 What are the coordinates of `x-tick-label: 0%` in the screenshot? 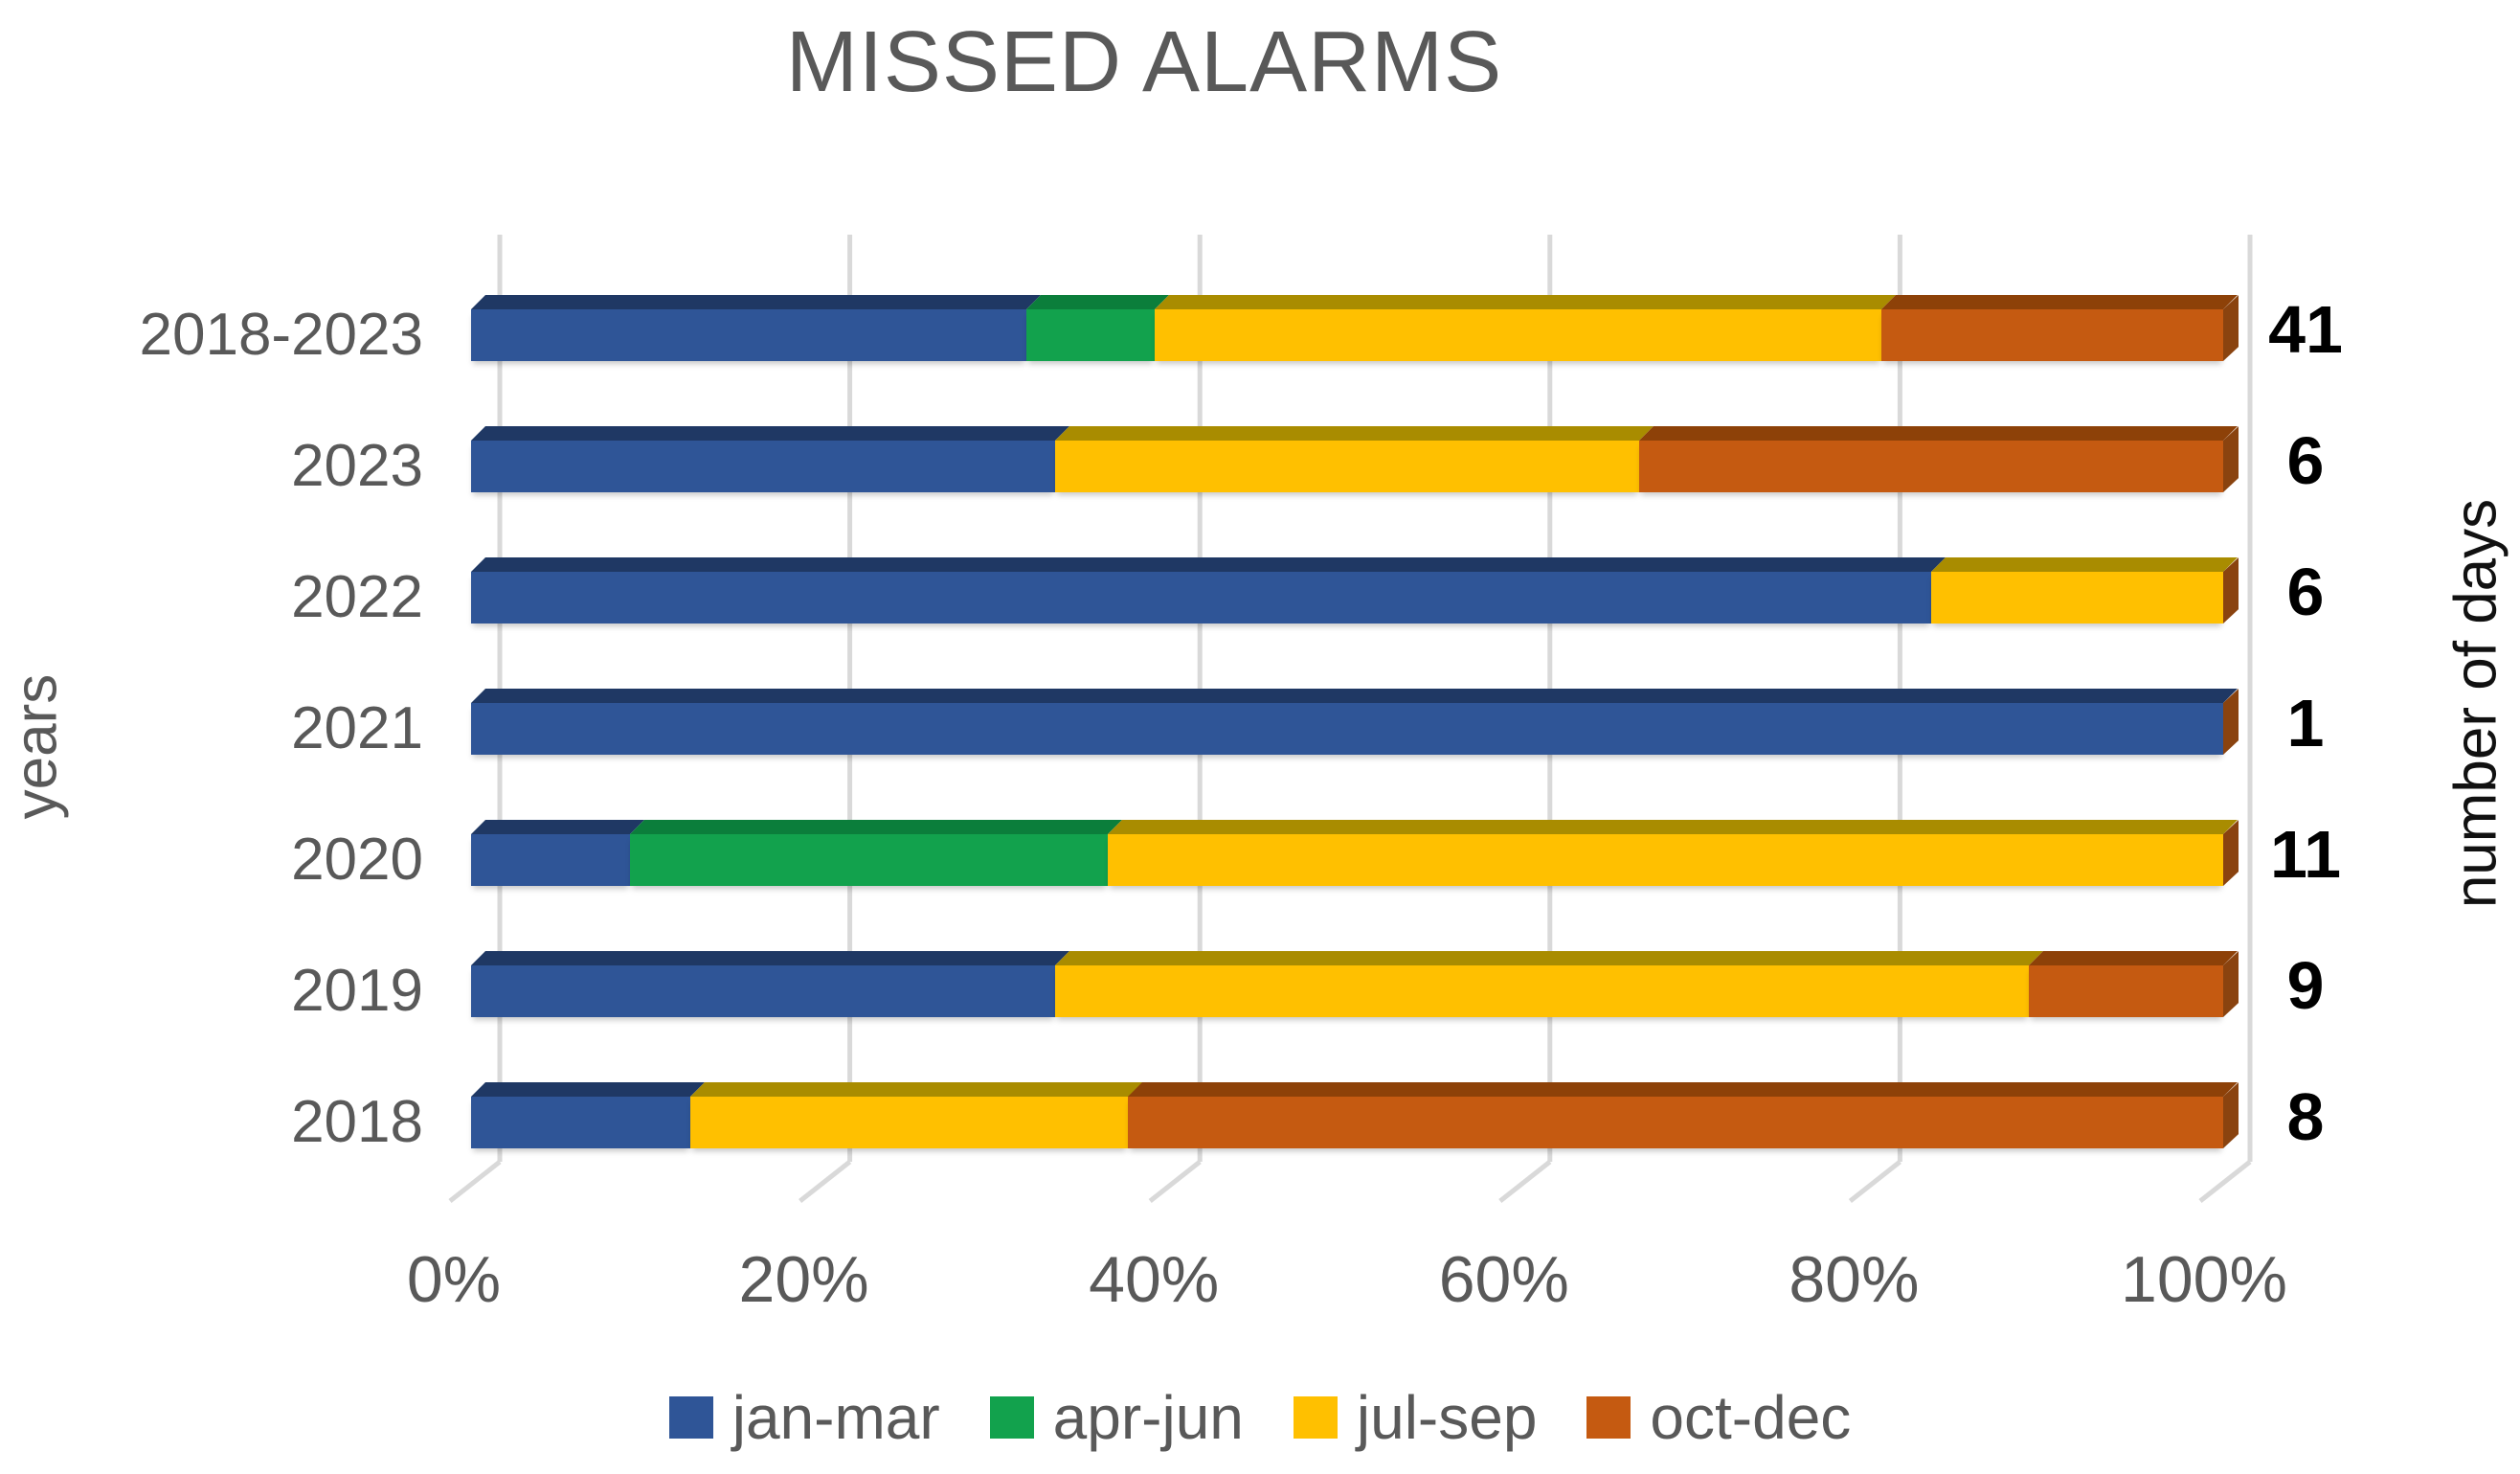 It's located at (454, 1279).